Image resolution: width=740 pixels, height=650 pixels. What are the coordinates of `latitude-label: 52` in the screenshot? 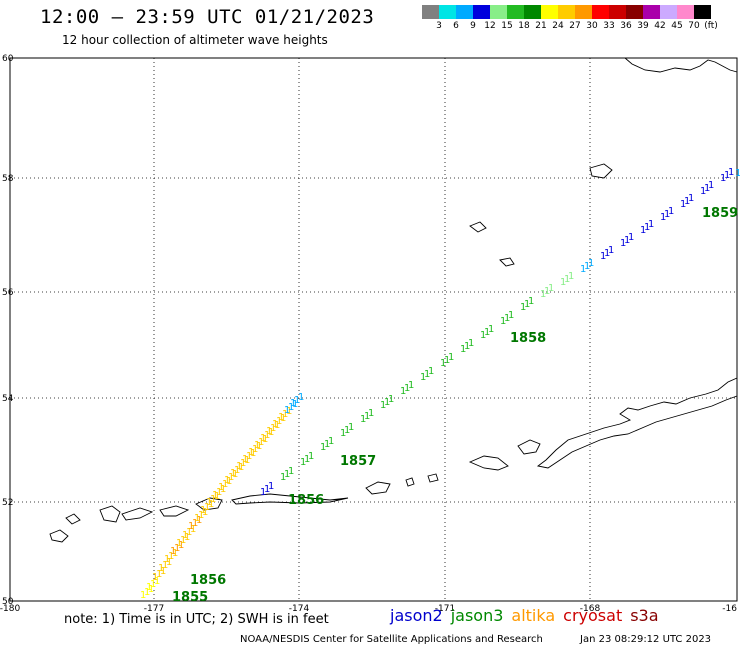 It's located at (7, 503).